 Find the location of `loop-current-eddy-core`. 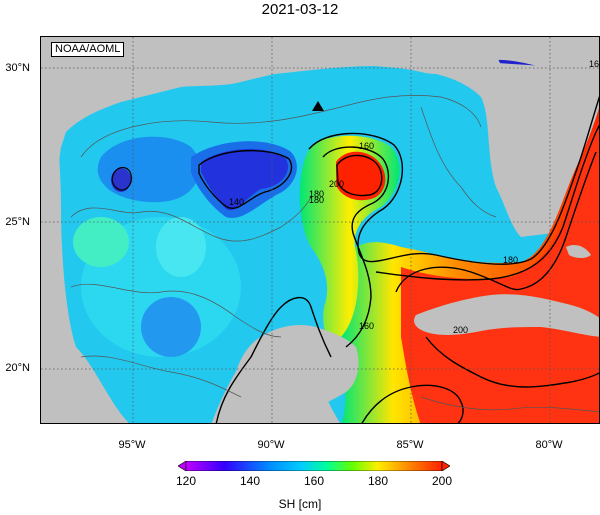

loop-current-eddy-core is located at coordinates (361, 176).